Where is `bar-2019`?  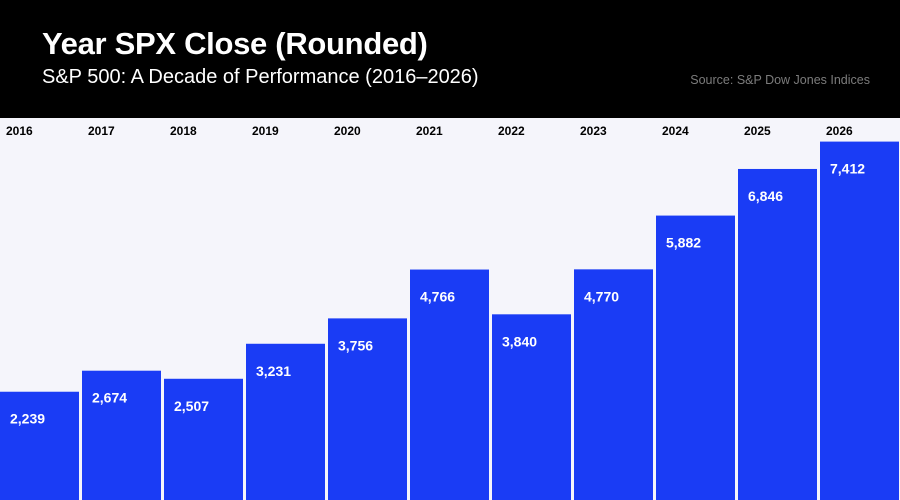
bar-2019 is located at coordinates (285, 421).